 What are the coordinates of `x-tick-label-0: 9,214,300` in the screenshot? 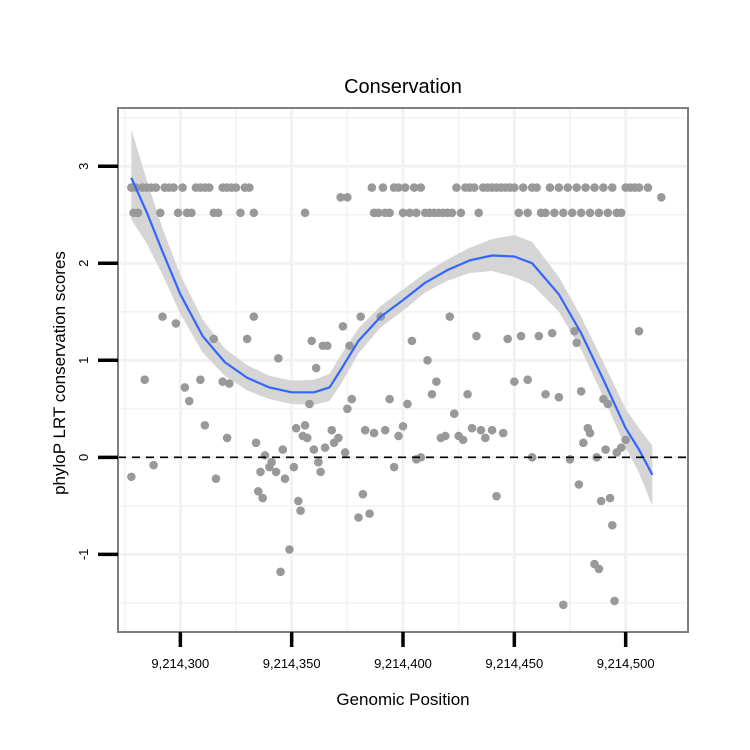 It's located at (180, 663).